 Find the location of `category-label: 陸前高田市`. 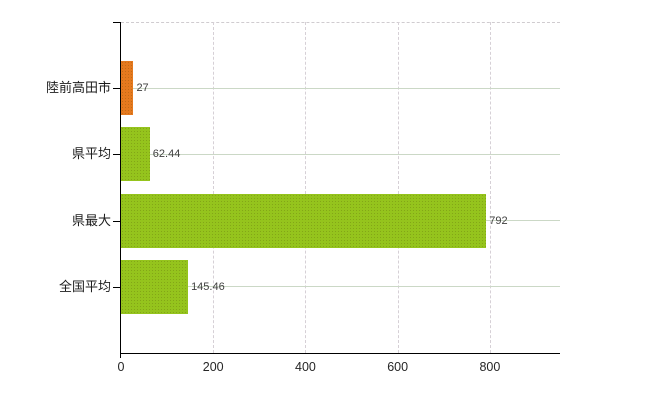

category-label: 陸前高田市 is located at coordinates (78, 88).